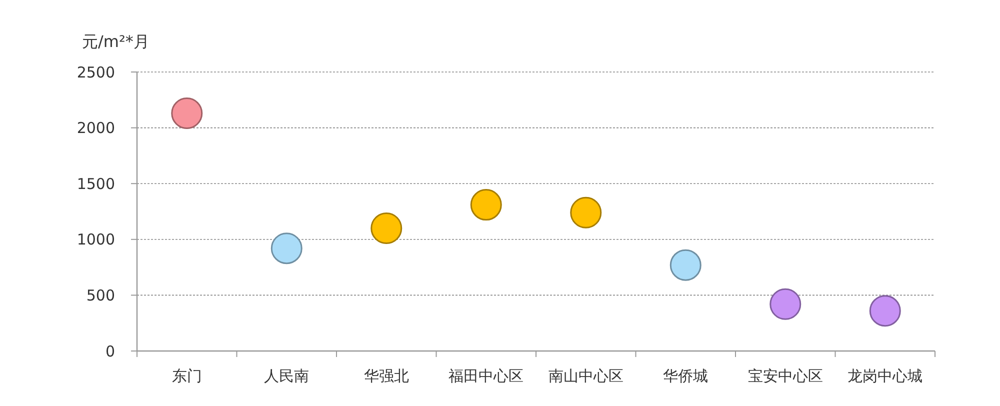 This screenshot has height=406, width=1000. Describe the element at coordinates (95, 239) in the screenshot. I see `y-tick-label: 1000` at that location.